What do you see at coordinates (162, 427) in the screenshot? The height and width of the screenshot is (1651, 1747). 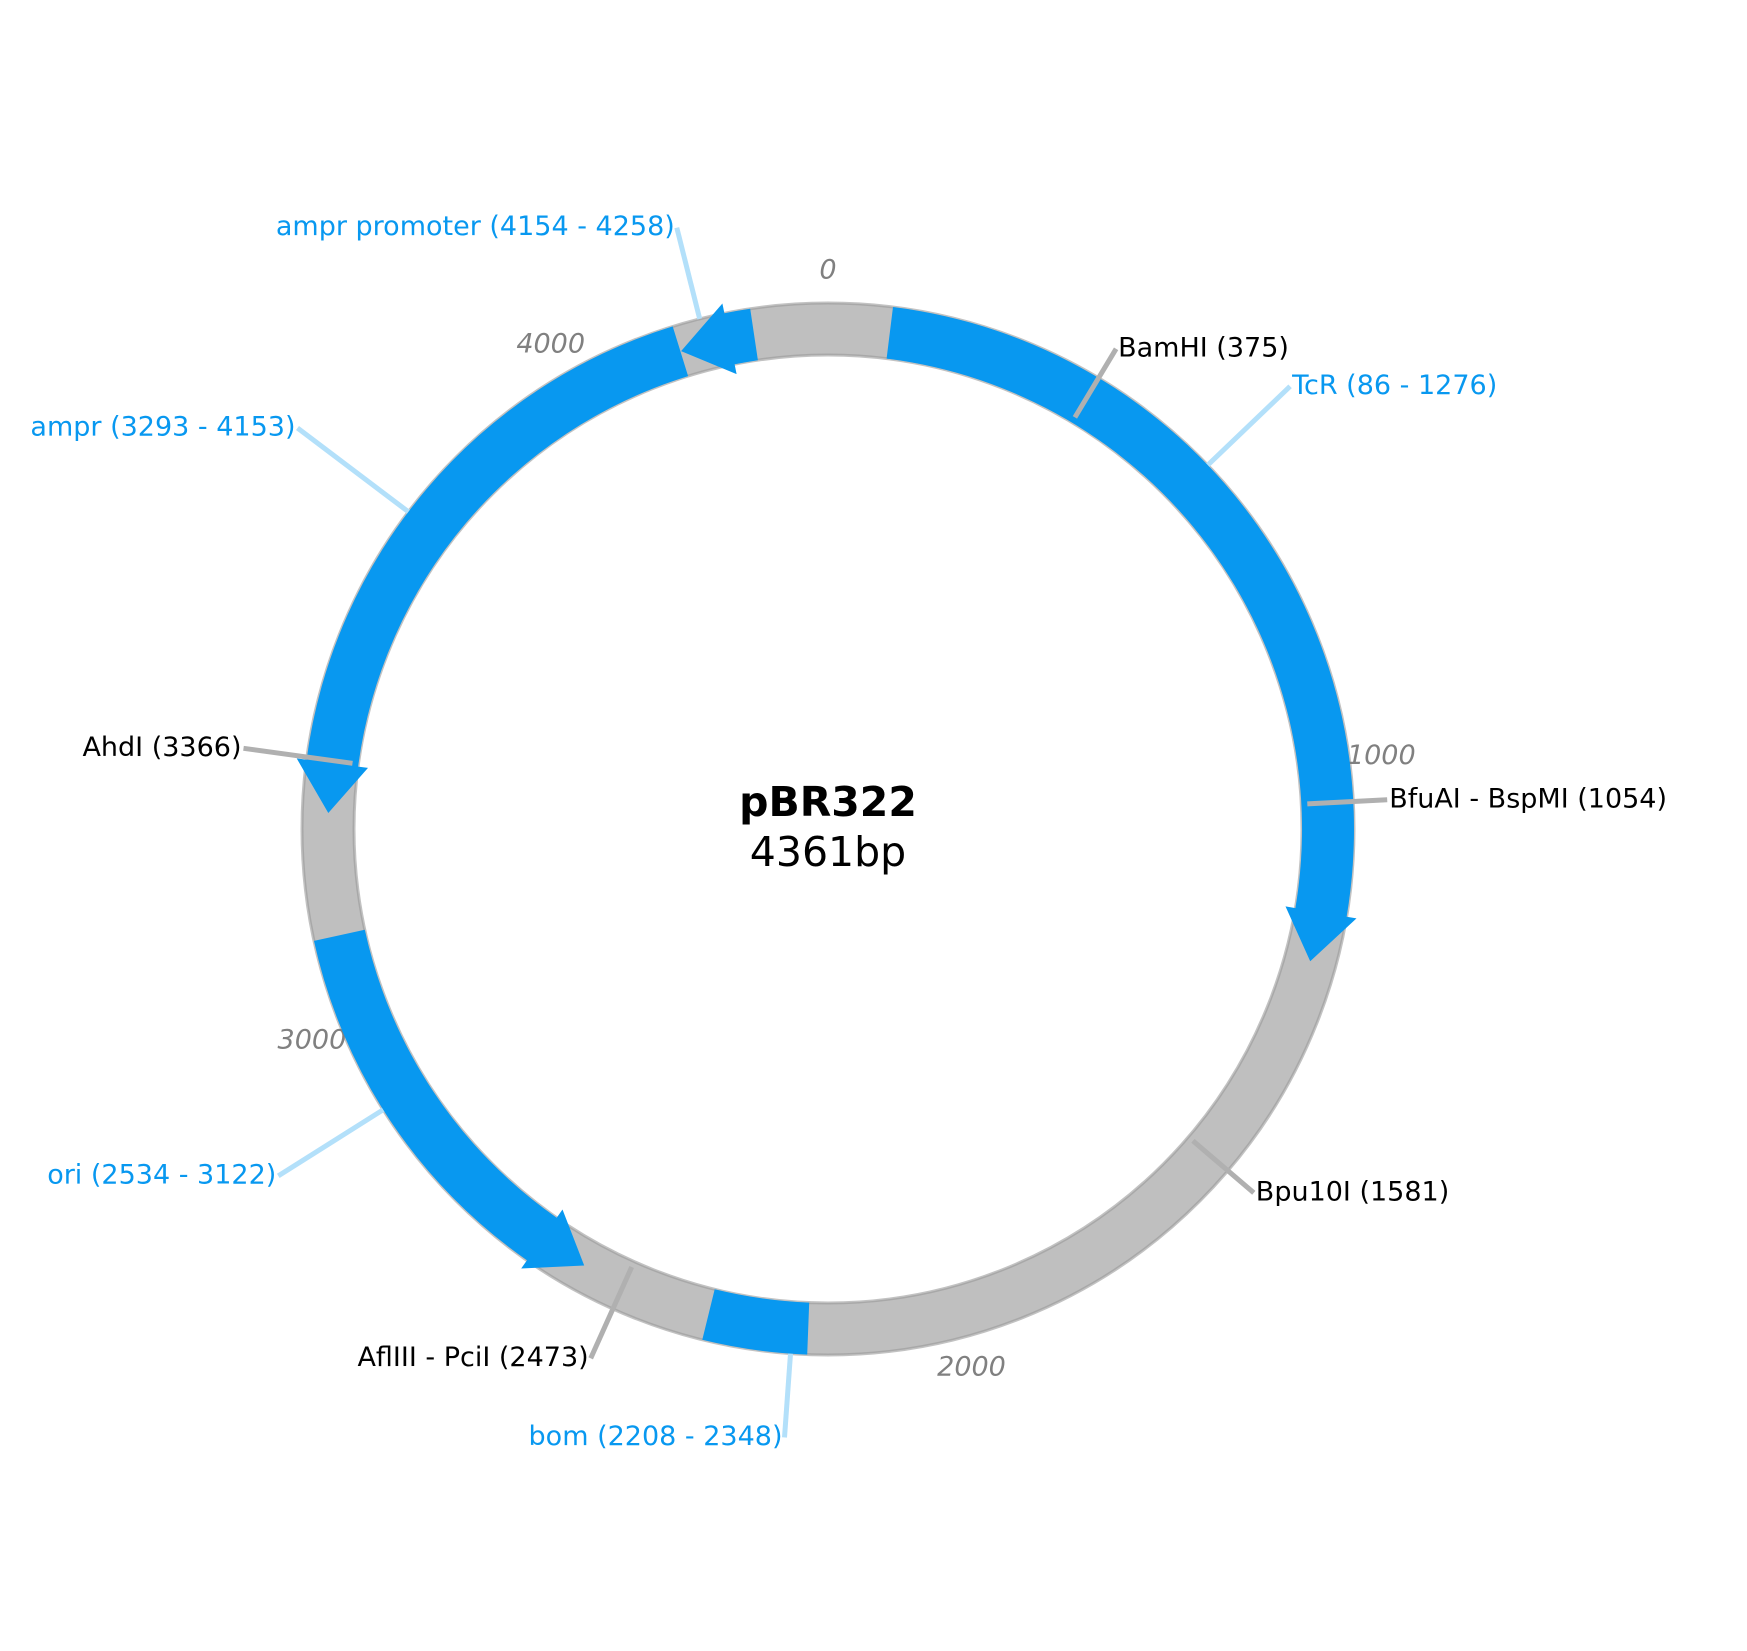 I see `feature-ampr-label: ampr (3293 - 4153)` at bounding box center [162, 427].